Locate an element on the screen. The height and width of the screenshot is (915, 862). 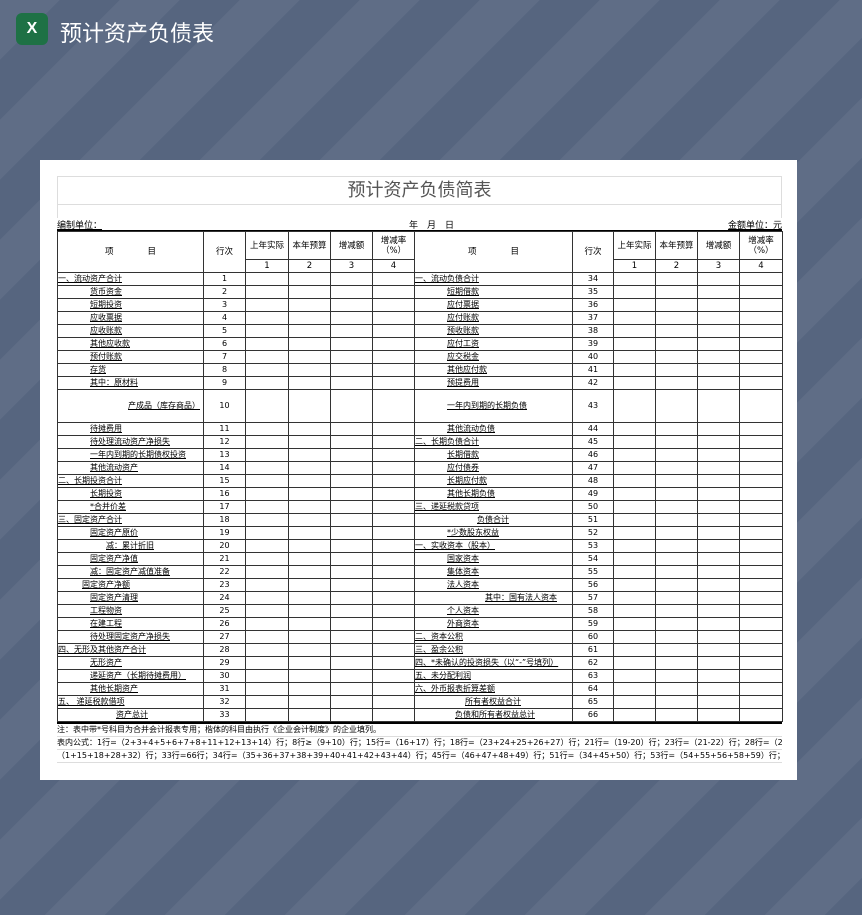
item-cell: *合并价差 is located at coordinates (130, 507).